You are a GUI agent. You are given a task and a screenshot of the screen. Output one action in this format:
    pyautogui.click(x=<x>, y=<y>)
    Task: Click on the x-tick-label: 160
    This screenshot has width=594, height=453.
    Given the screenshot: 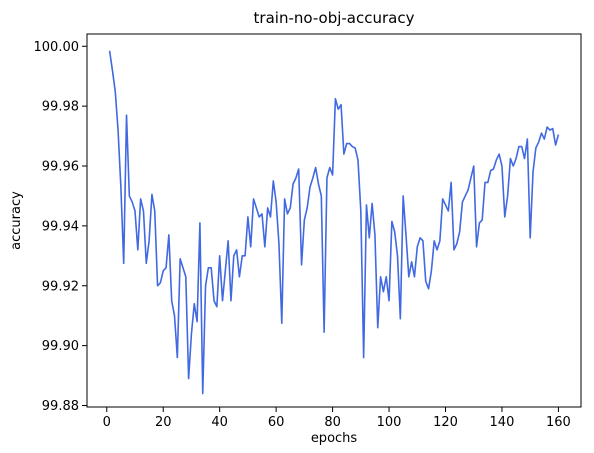 What is the action you would take?
    pyautogui.click(x=558, y=422)
    